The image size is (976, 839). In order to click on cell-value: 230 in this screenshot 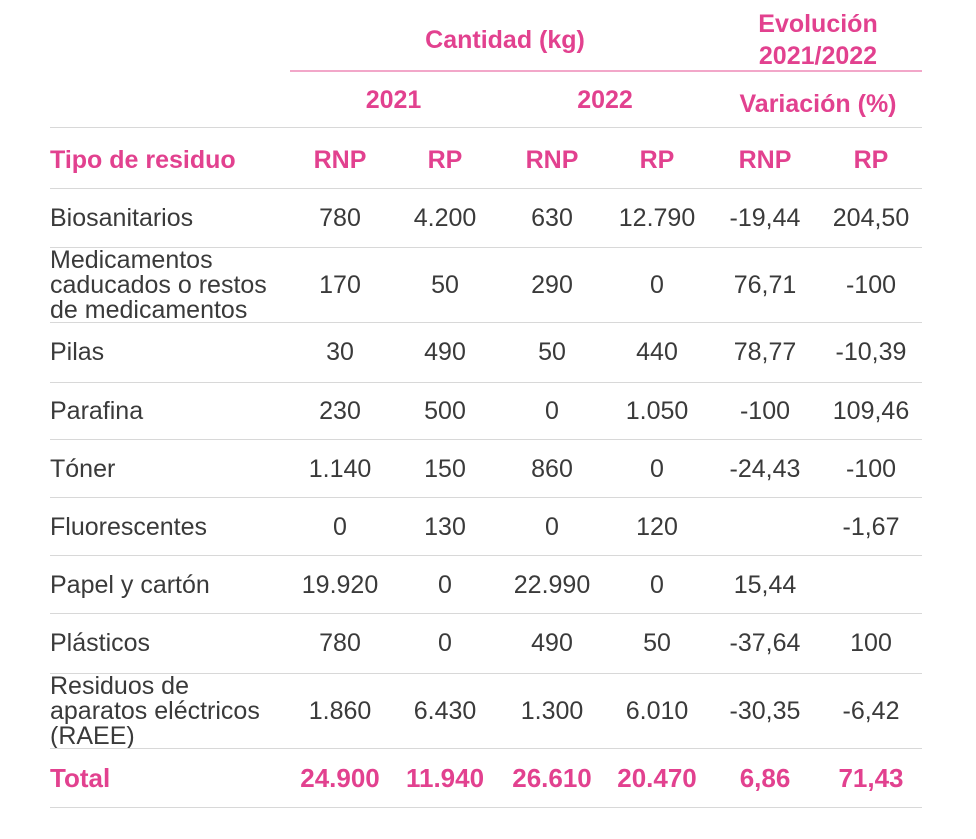, I will do `click(340, 410)`.